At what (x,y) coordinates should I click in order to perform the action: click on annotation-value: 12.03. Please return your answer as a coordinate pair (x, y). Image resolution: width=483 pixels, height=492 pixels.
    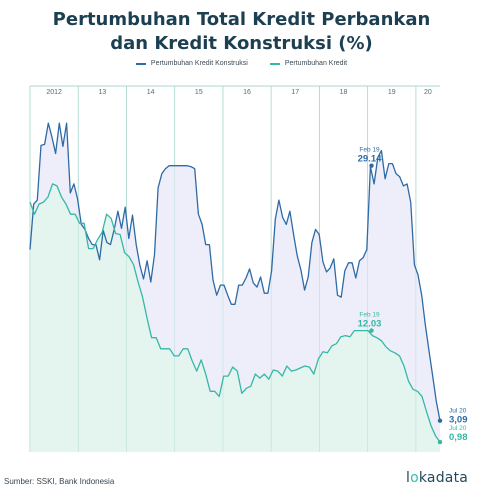
    Looking at the image, I should click on (370, 324).